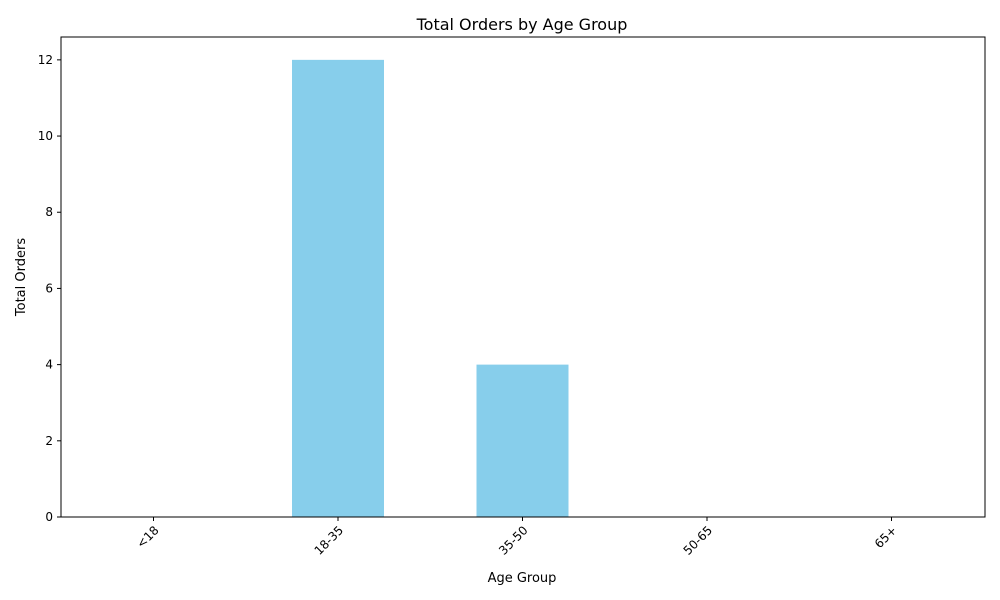 The height and width of the screenshot is (600, 1000). What do you see at coordinates (45, 60) in the screenshot?
I see `y-tick-label-6: 12` at bounding box center [45, 60].